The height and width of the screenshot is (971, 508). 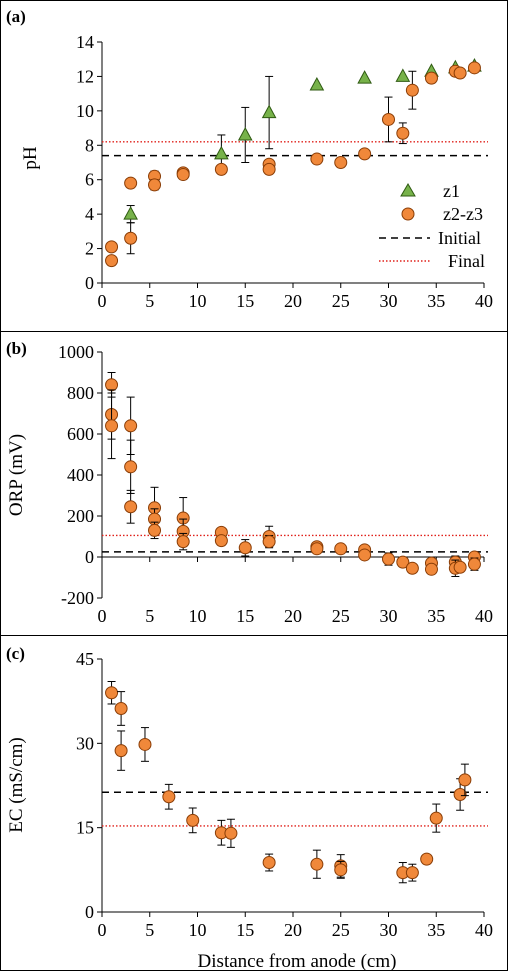 What do you see at coordinates (436, 930) in the screenshot?
I see `panel-c-x-tick-label: 35` at bounding box center [436, 930].